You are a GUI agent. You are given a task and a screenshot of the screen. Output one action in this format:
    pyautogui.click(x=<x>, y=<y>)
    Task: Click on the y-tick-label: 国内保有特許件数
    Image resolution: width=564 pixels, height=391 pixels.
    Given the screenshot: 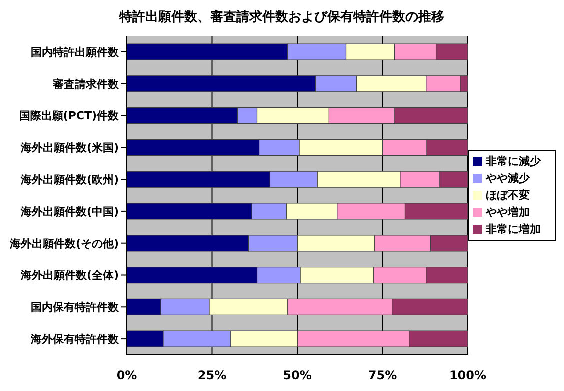 What is the action you would take?
    pyautogui.click(x=75, y=307)
    